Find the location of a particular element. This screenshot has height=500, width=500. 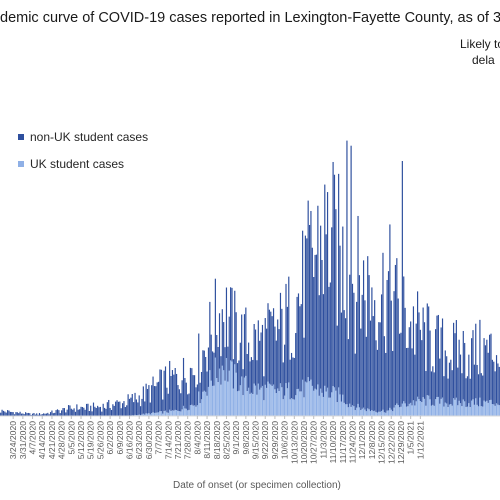

x-axis-label: Date of onset (or specimen collection) is located at coordinates (257, 485).